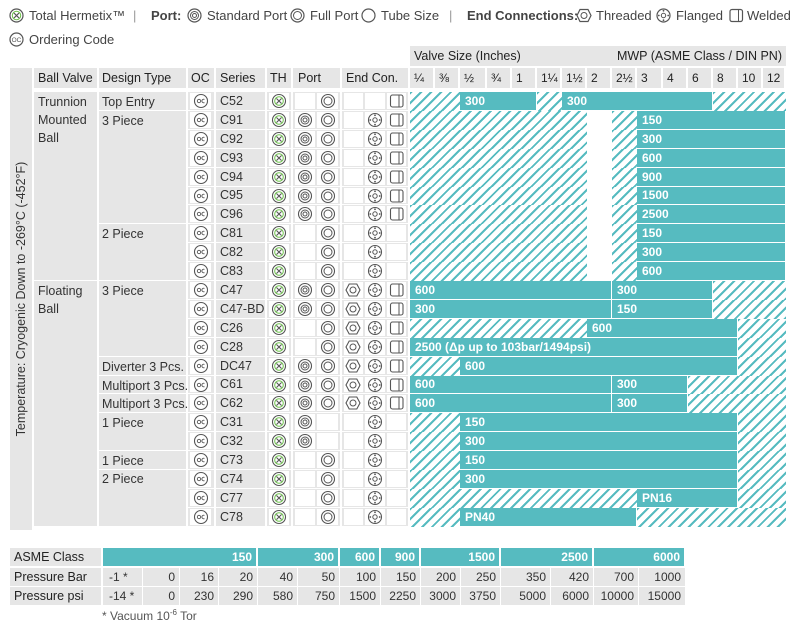  Describe the element at coordinates (421, 78) in the screenshot. I see `size-header-cell: ¼` at that location.